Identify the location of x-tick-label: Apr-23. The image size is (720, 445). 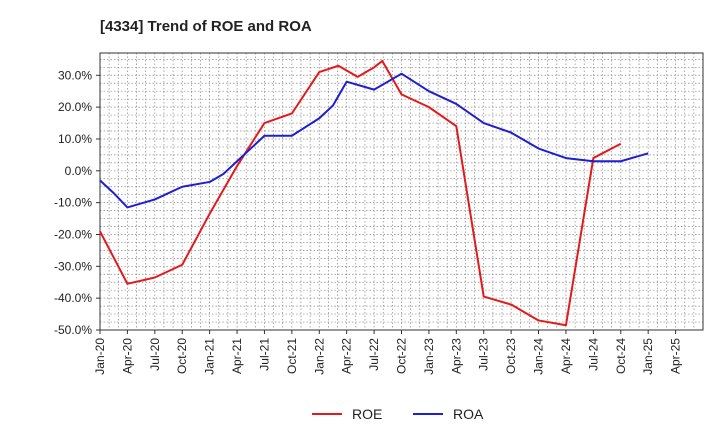
(456, 356).